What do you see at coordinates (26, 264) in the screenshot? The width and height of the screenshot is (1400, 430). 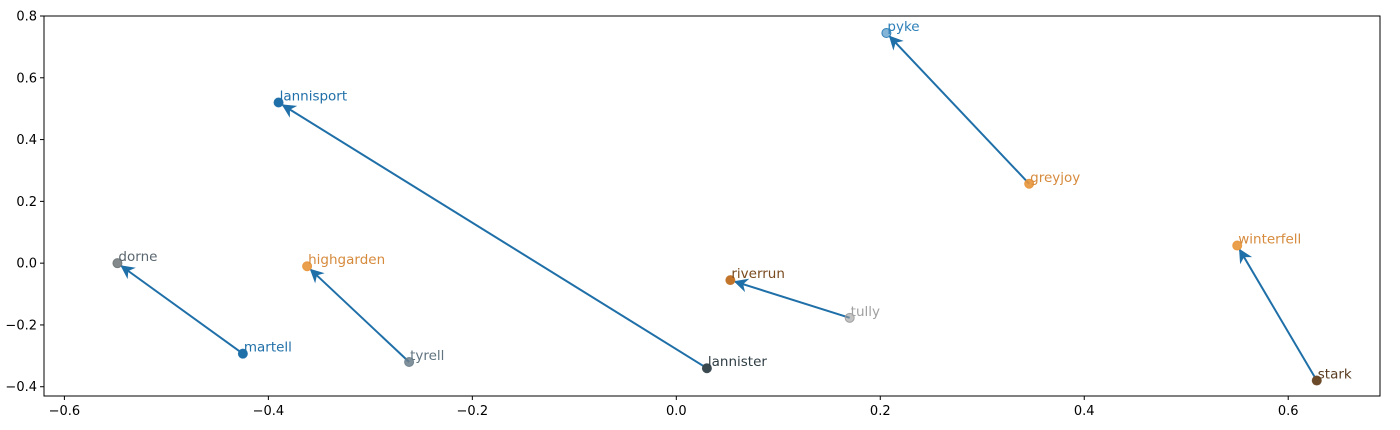 I see `y-tick-label: 0.0` at bounding box center [26, 264].